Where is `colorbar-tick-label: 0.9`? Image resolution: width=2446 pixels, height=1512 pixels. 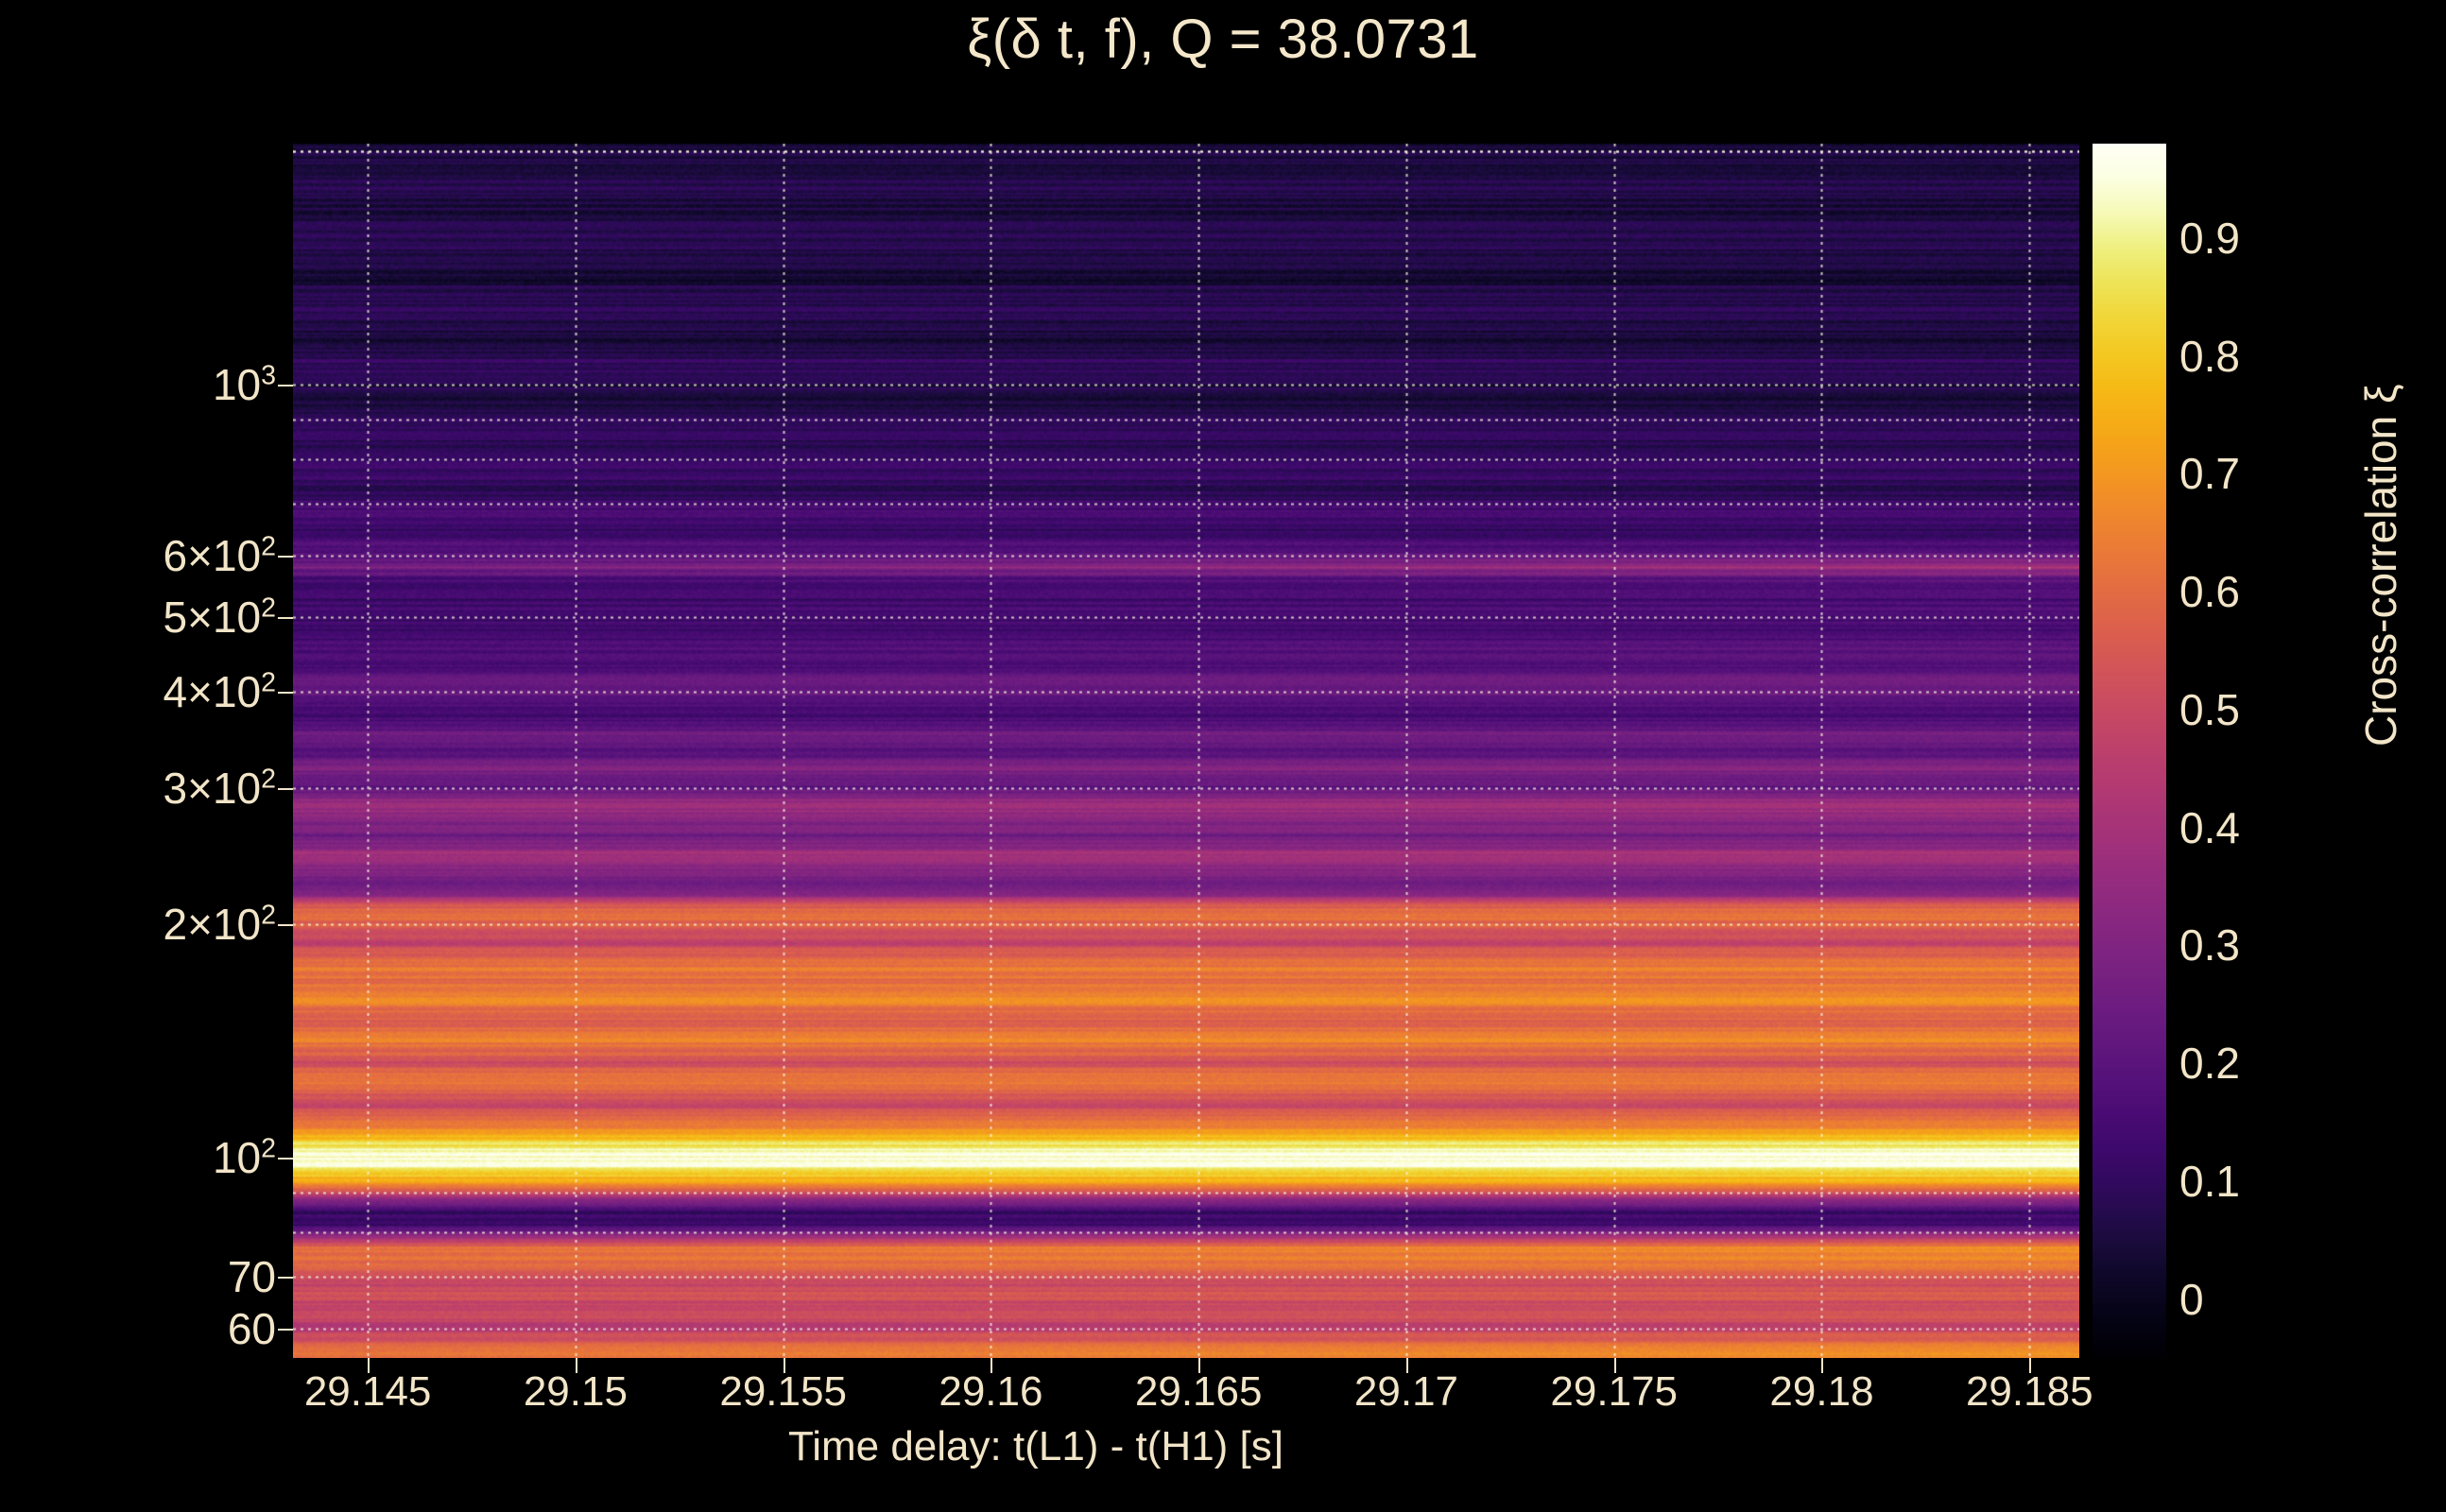 colorbar-tick-label: 0.9 is located at coordinates (2209, 238).